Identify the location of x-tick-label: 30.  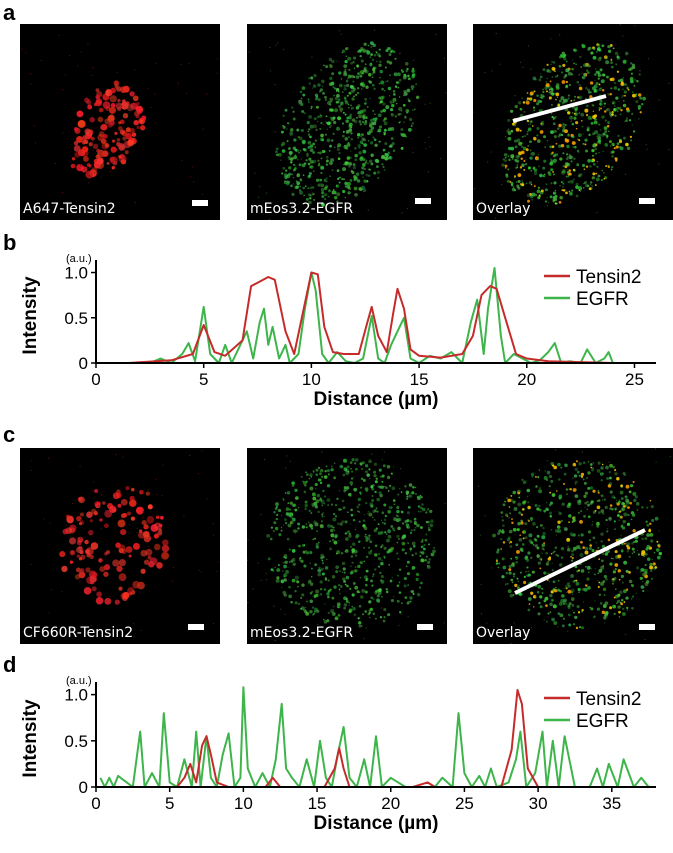
(538, 803).